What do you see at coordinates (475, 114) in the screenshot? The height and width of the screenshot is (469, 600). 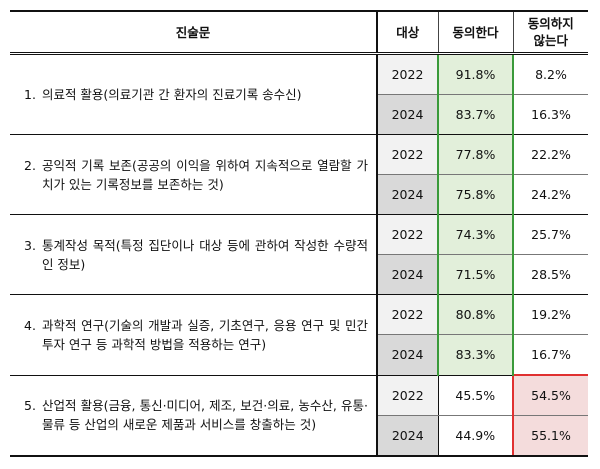 I see `agree-value: 83.7%` at bounding box center [475, 114].